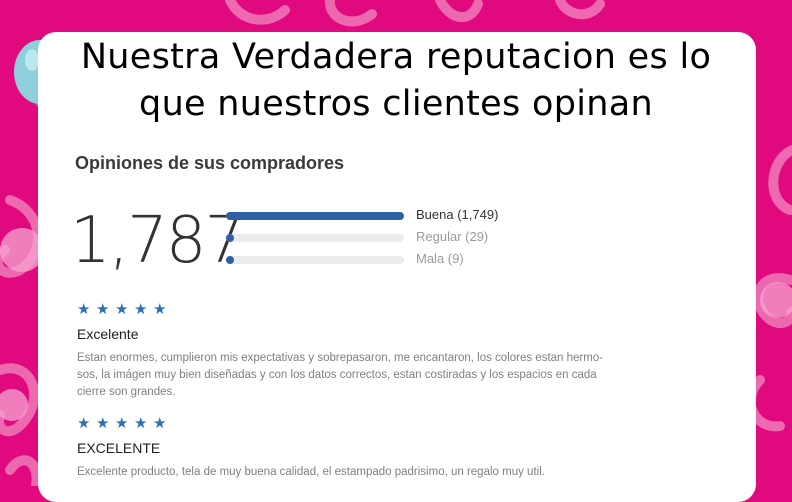  I want to click on rating-row-buena: Buena (1,749), so click(376, 216).